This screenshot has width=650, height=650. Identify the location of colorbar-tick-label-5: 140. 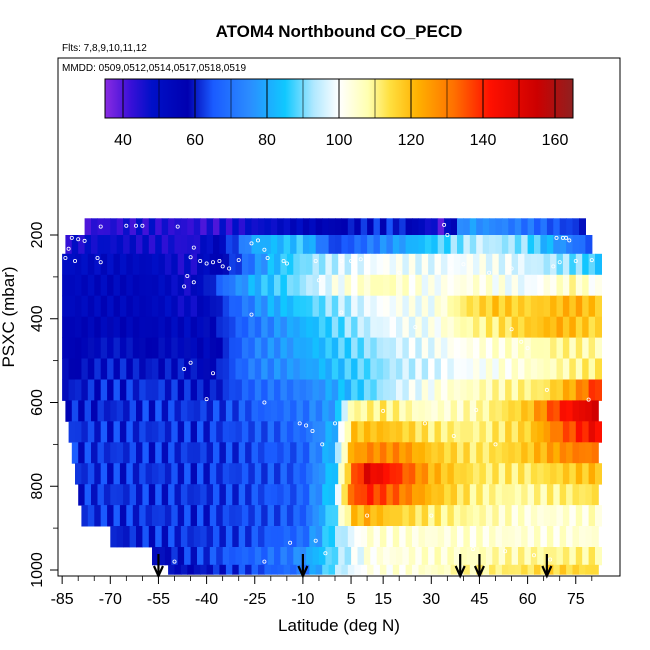
(483, 140).